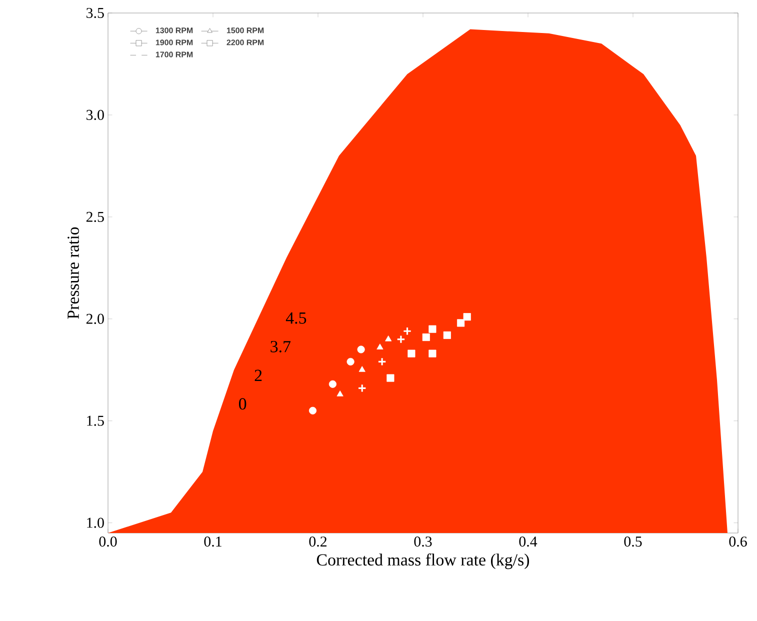 This screenshot has height=621, width=757. I want to click on y-tick-label: 2.0, so click(95, 319).